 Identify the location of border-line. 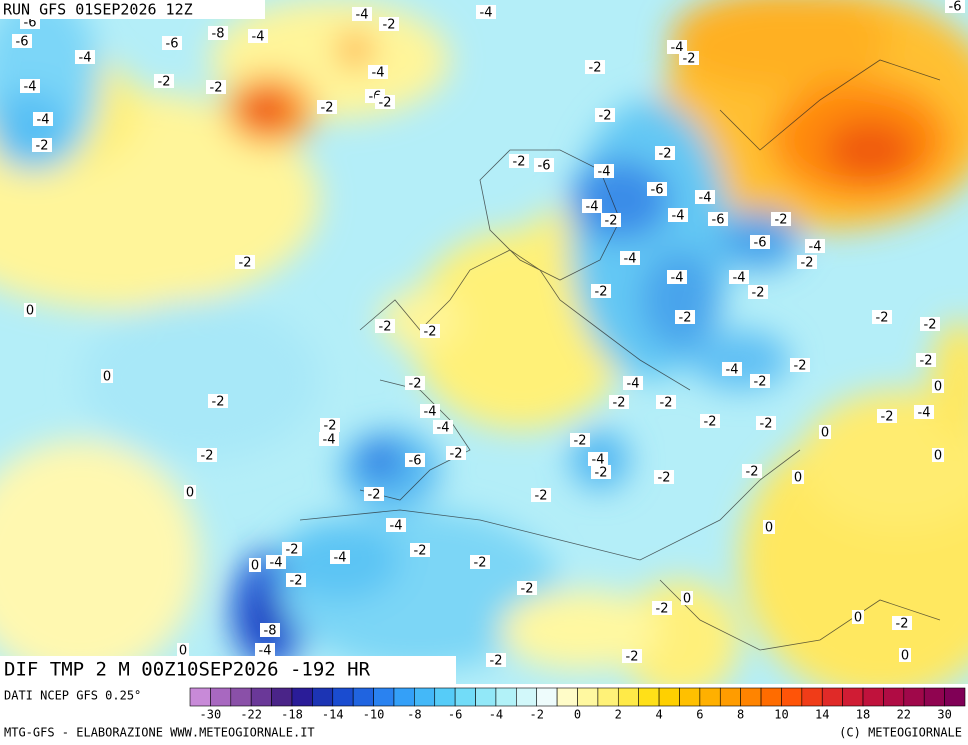
(830, 105).